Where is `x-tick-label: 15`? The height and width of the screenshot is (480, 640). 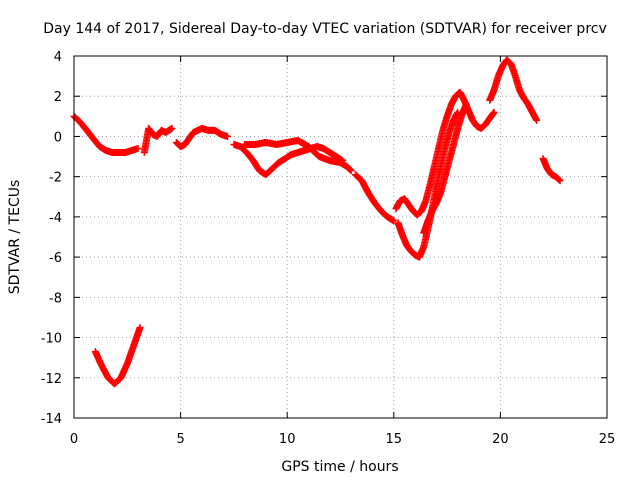
x-tick-label: 15 is located at coordinates (394, 439).